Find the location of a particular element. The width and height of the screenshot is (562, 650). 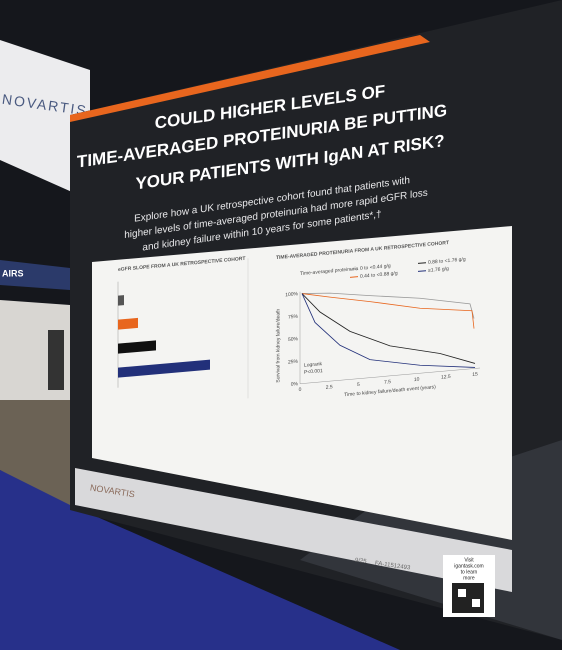

x-tick-label: 12.5 is located at coordinates (446, 377).